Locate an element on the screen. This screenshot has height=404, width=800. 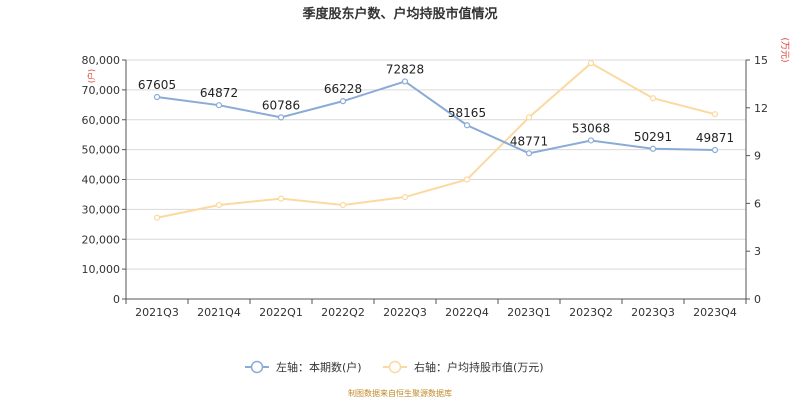
x-tick-label: 2021Q3 is located at coordinates (157, 312).